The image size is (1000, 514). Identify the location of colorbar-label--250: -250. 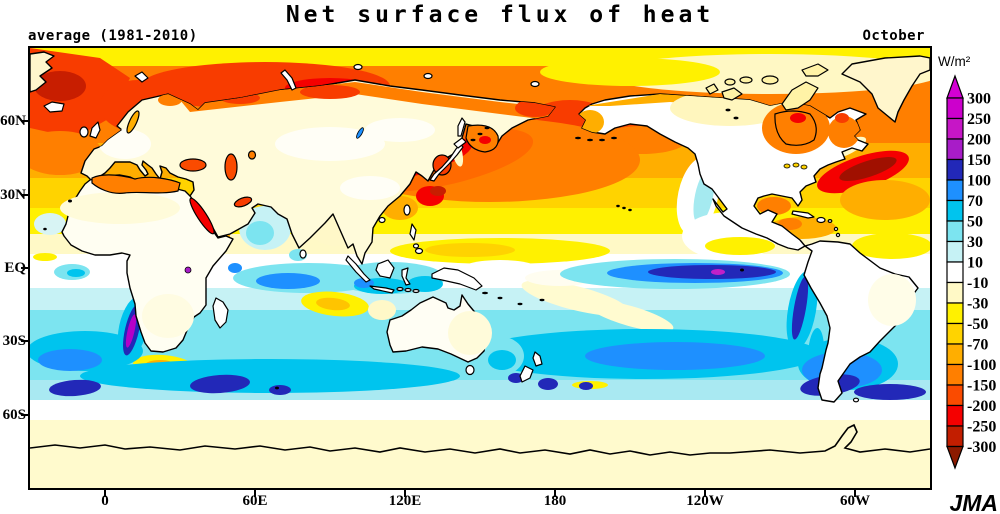
(981, 427).